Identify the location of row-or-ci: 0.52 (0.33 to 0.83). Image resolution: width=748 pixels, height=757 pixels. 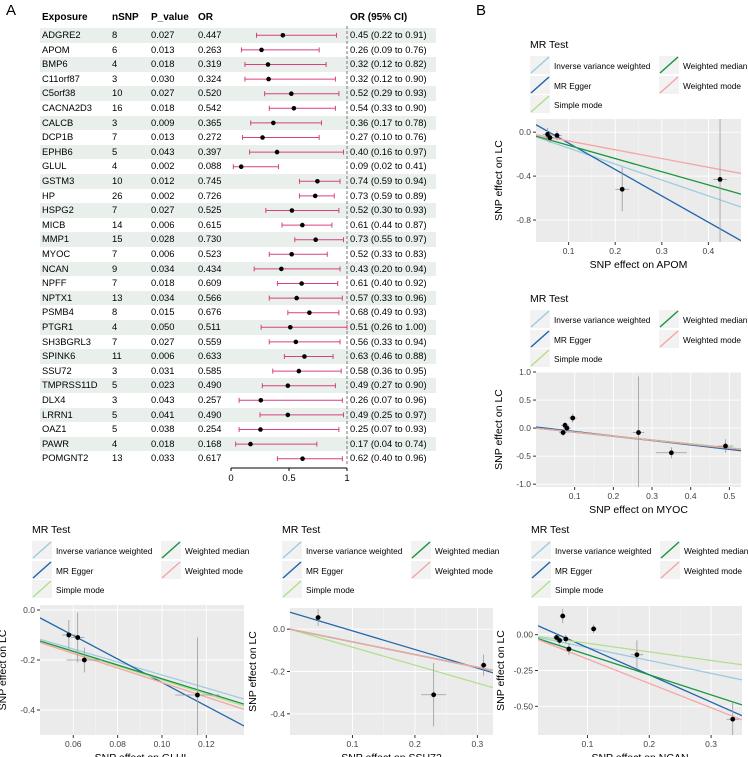
(388, 253).